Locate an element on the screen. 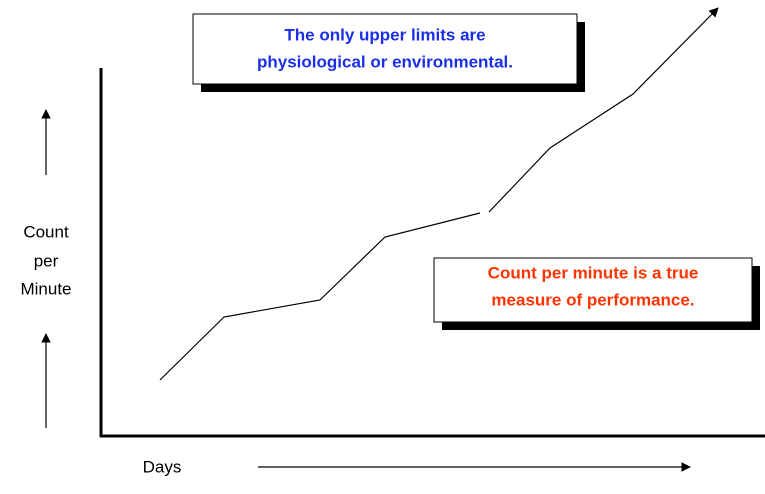  callout-text: The only upper limits are is located at coordinates (384, 34).